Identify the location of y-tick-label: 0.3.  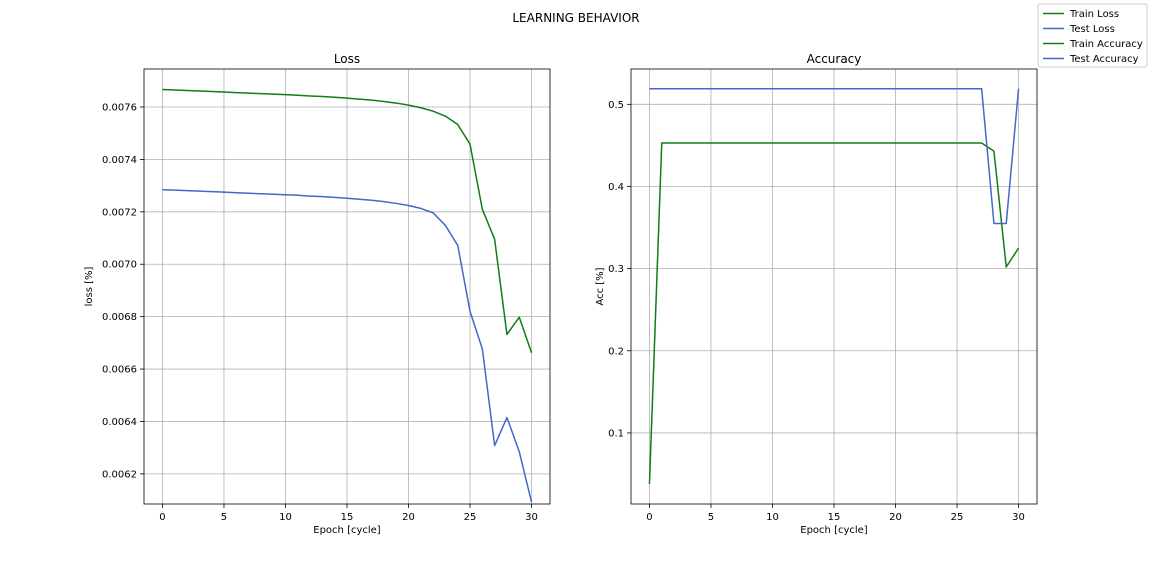
(616, 269).